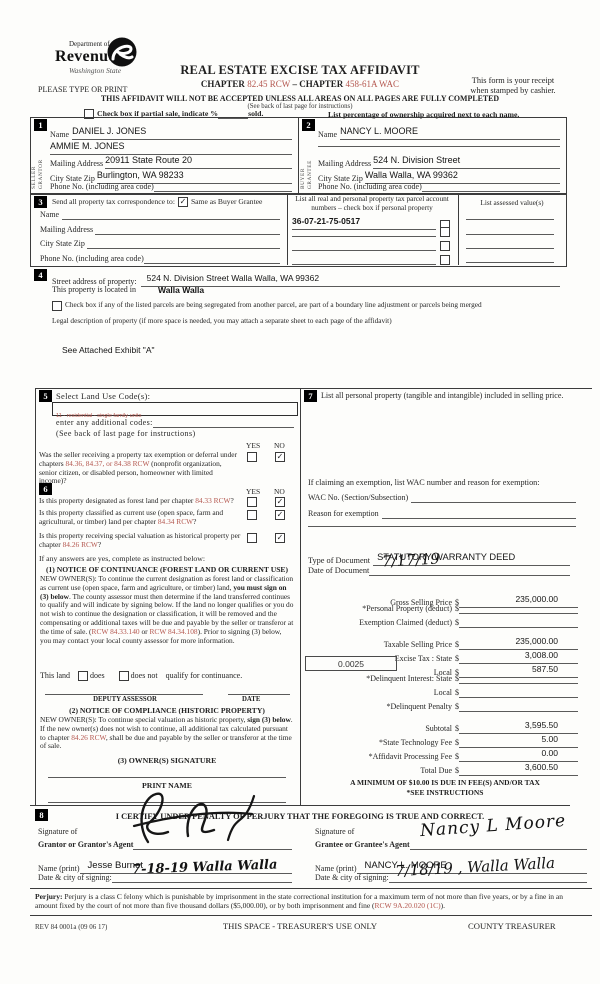  What do you see at coordinates (222, 186) in the screenshot?
I see `seller-phone-field` at bounding box center [222, 186].